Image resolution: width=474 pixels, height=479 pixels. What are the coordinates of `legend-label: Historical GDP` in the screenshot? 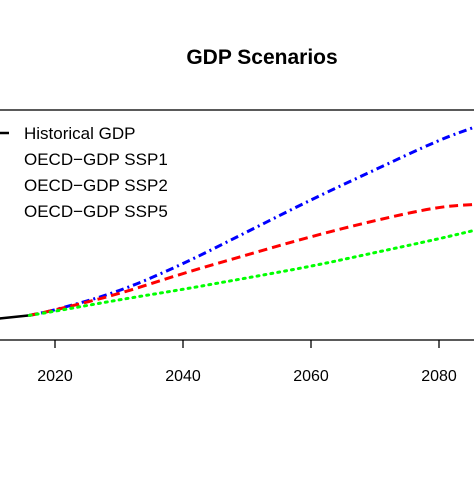 It's located at (79, 133).